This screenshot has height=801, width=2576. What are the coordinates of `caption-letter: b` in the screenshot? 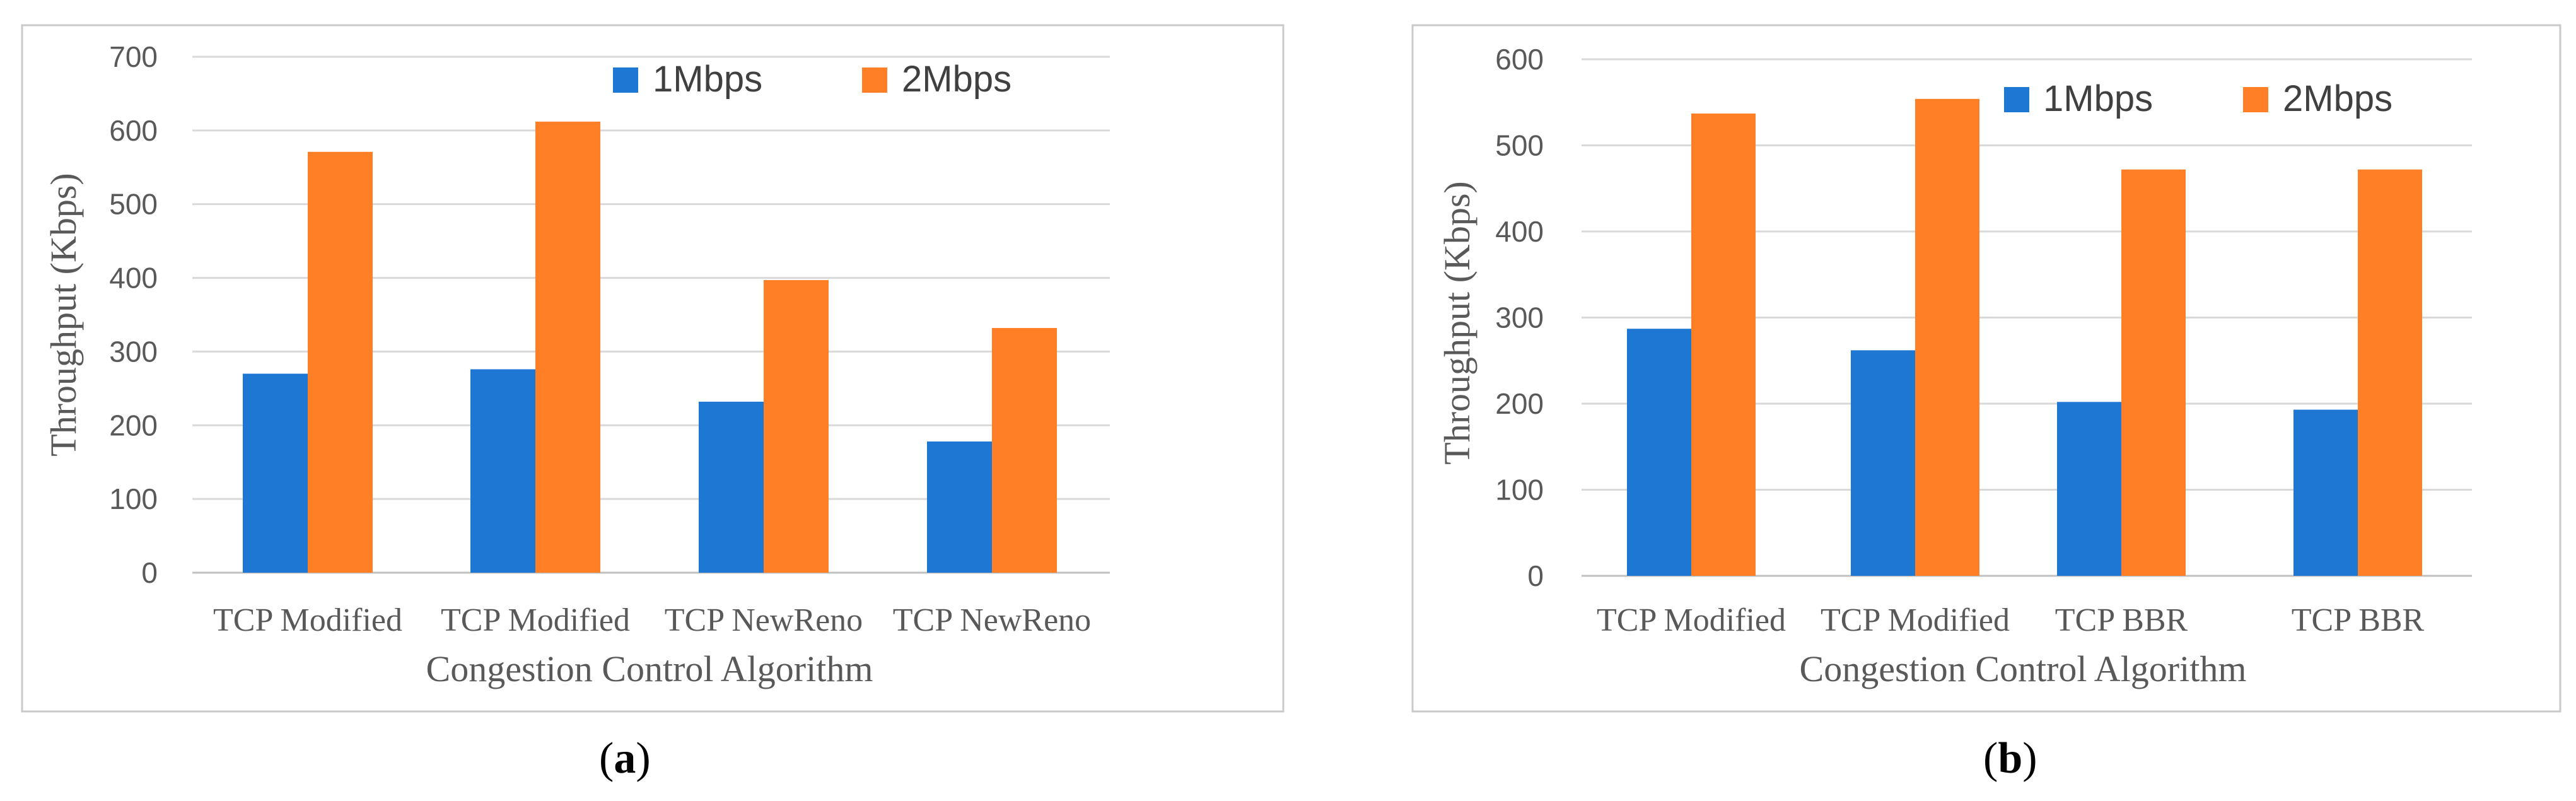 It's located at (2010, 759).